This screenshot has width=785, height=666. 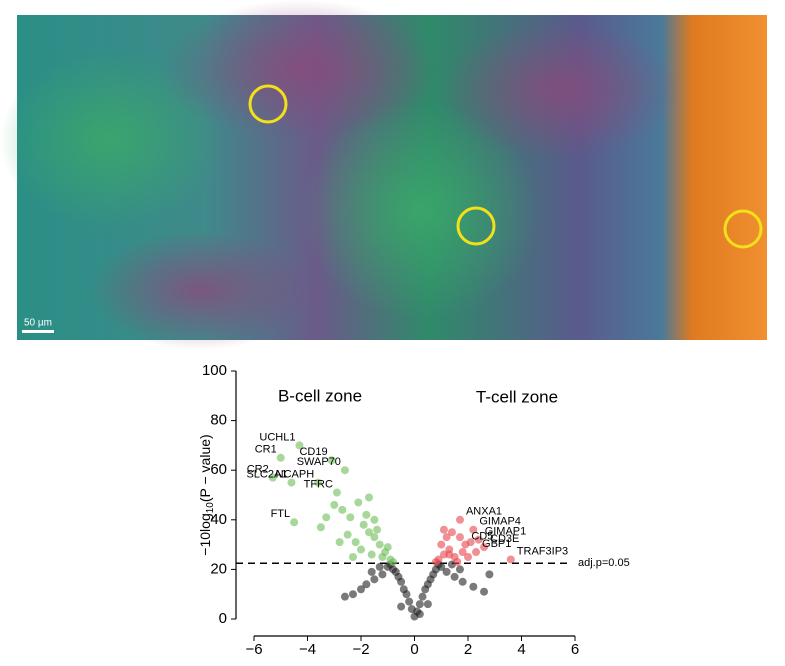 What do you see at coordinates (206, 494) in the screenshot?
I see `y-axis-label: −10log10(P − value)` at bounding box center [206, 494].